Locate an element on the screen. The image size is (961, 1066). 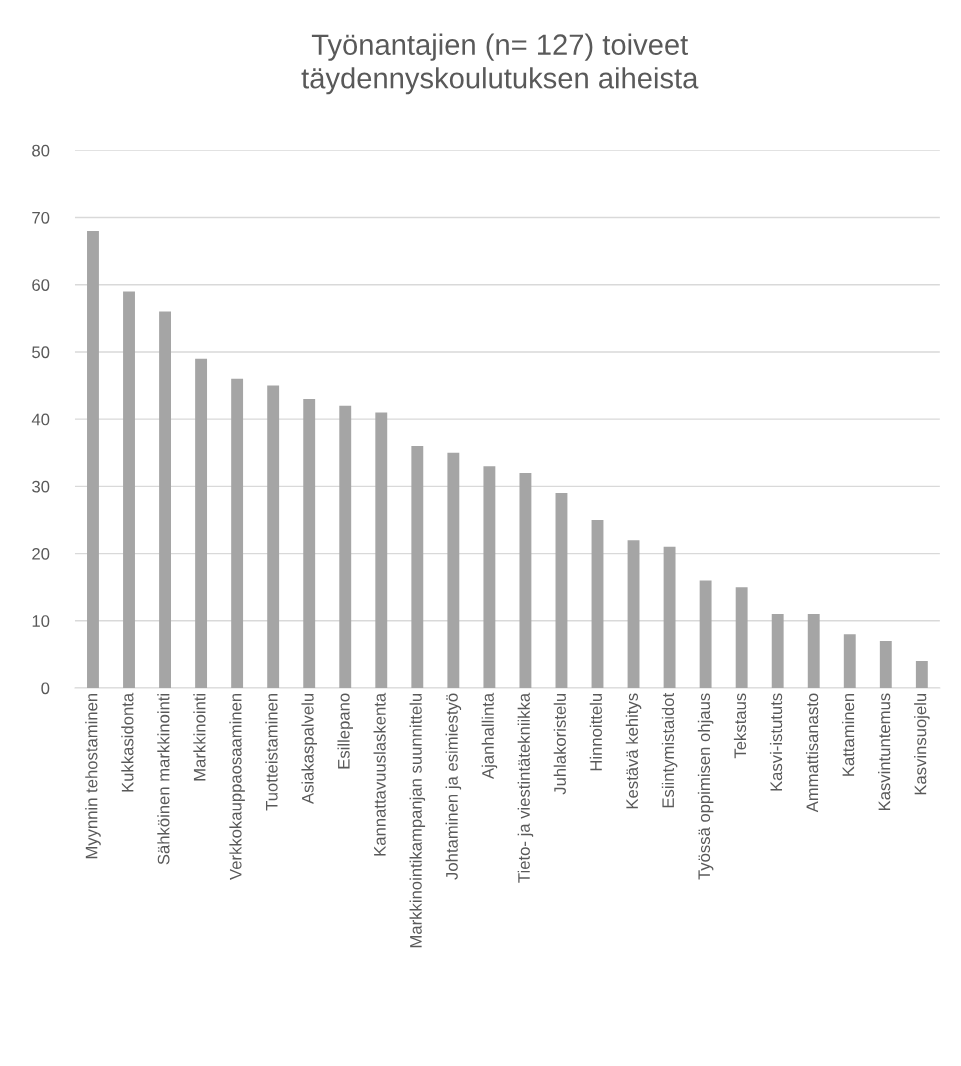
x-tick-label: Johtaminen ja esimiestyö is located at coordinates (453, 786).